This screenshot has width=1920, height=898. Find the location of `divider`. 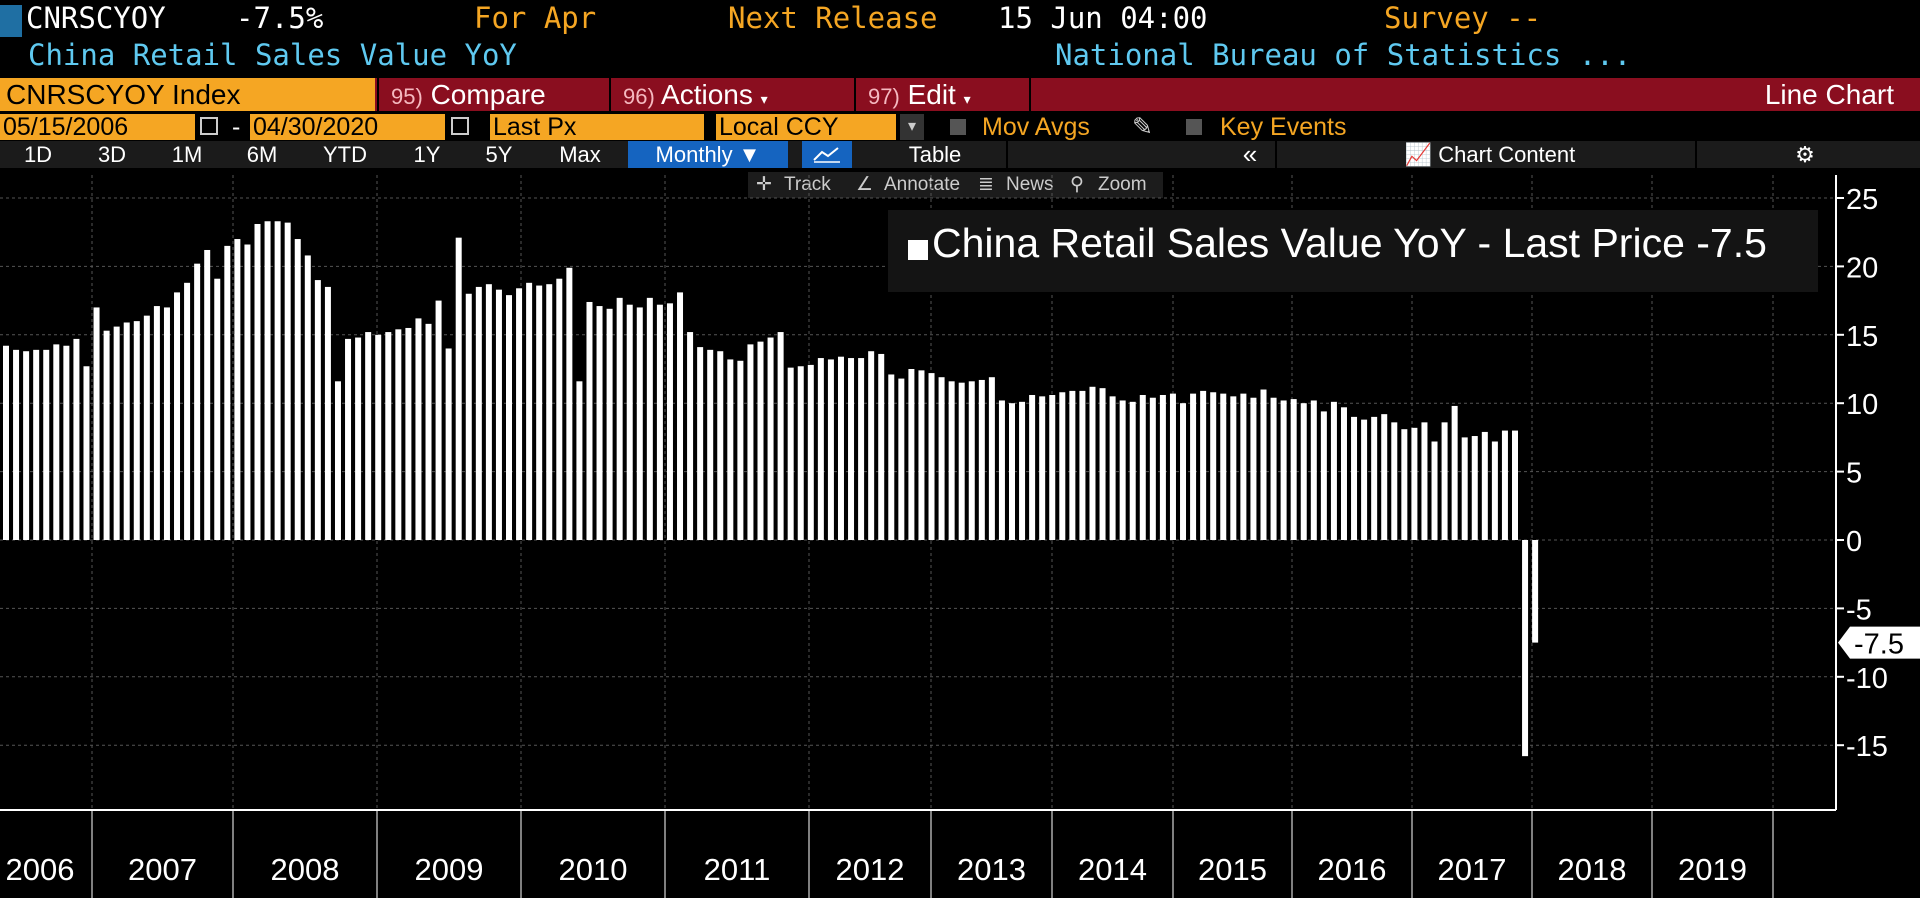

divider is located at coordinates (1030, 94).